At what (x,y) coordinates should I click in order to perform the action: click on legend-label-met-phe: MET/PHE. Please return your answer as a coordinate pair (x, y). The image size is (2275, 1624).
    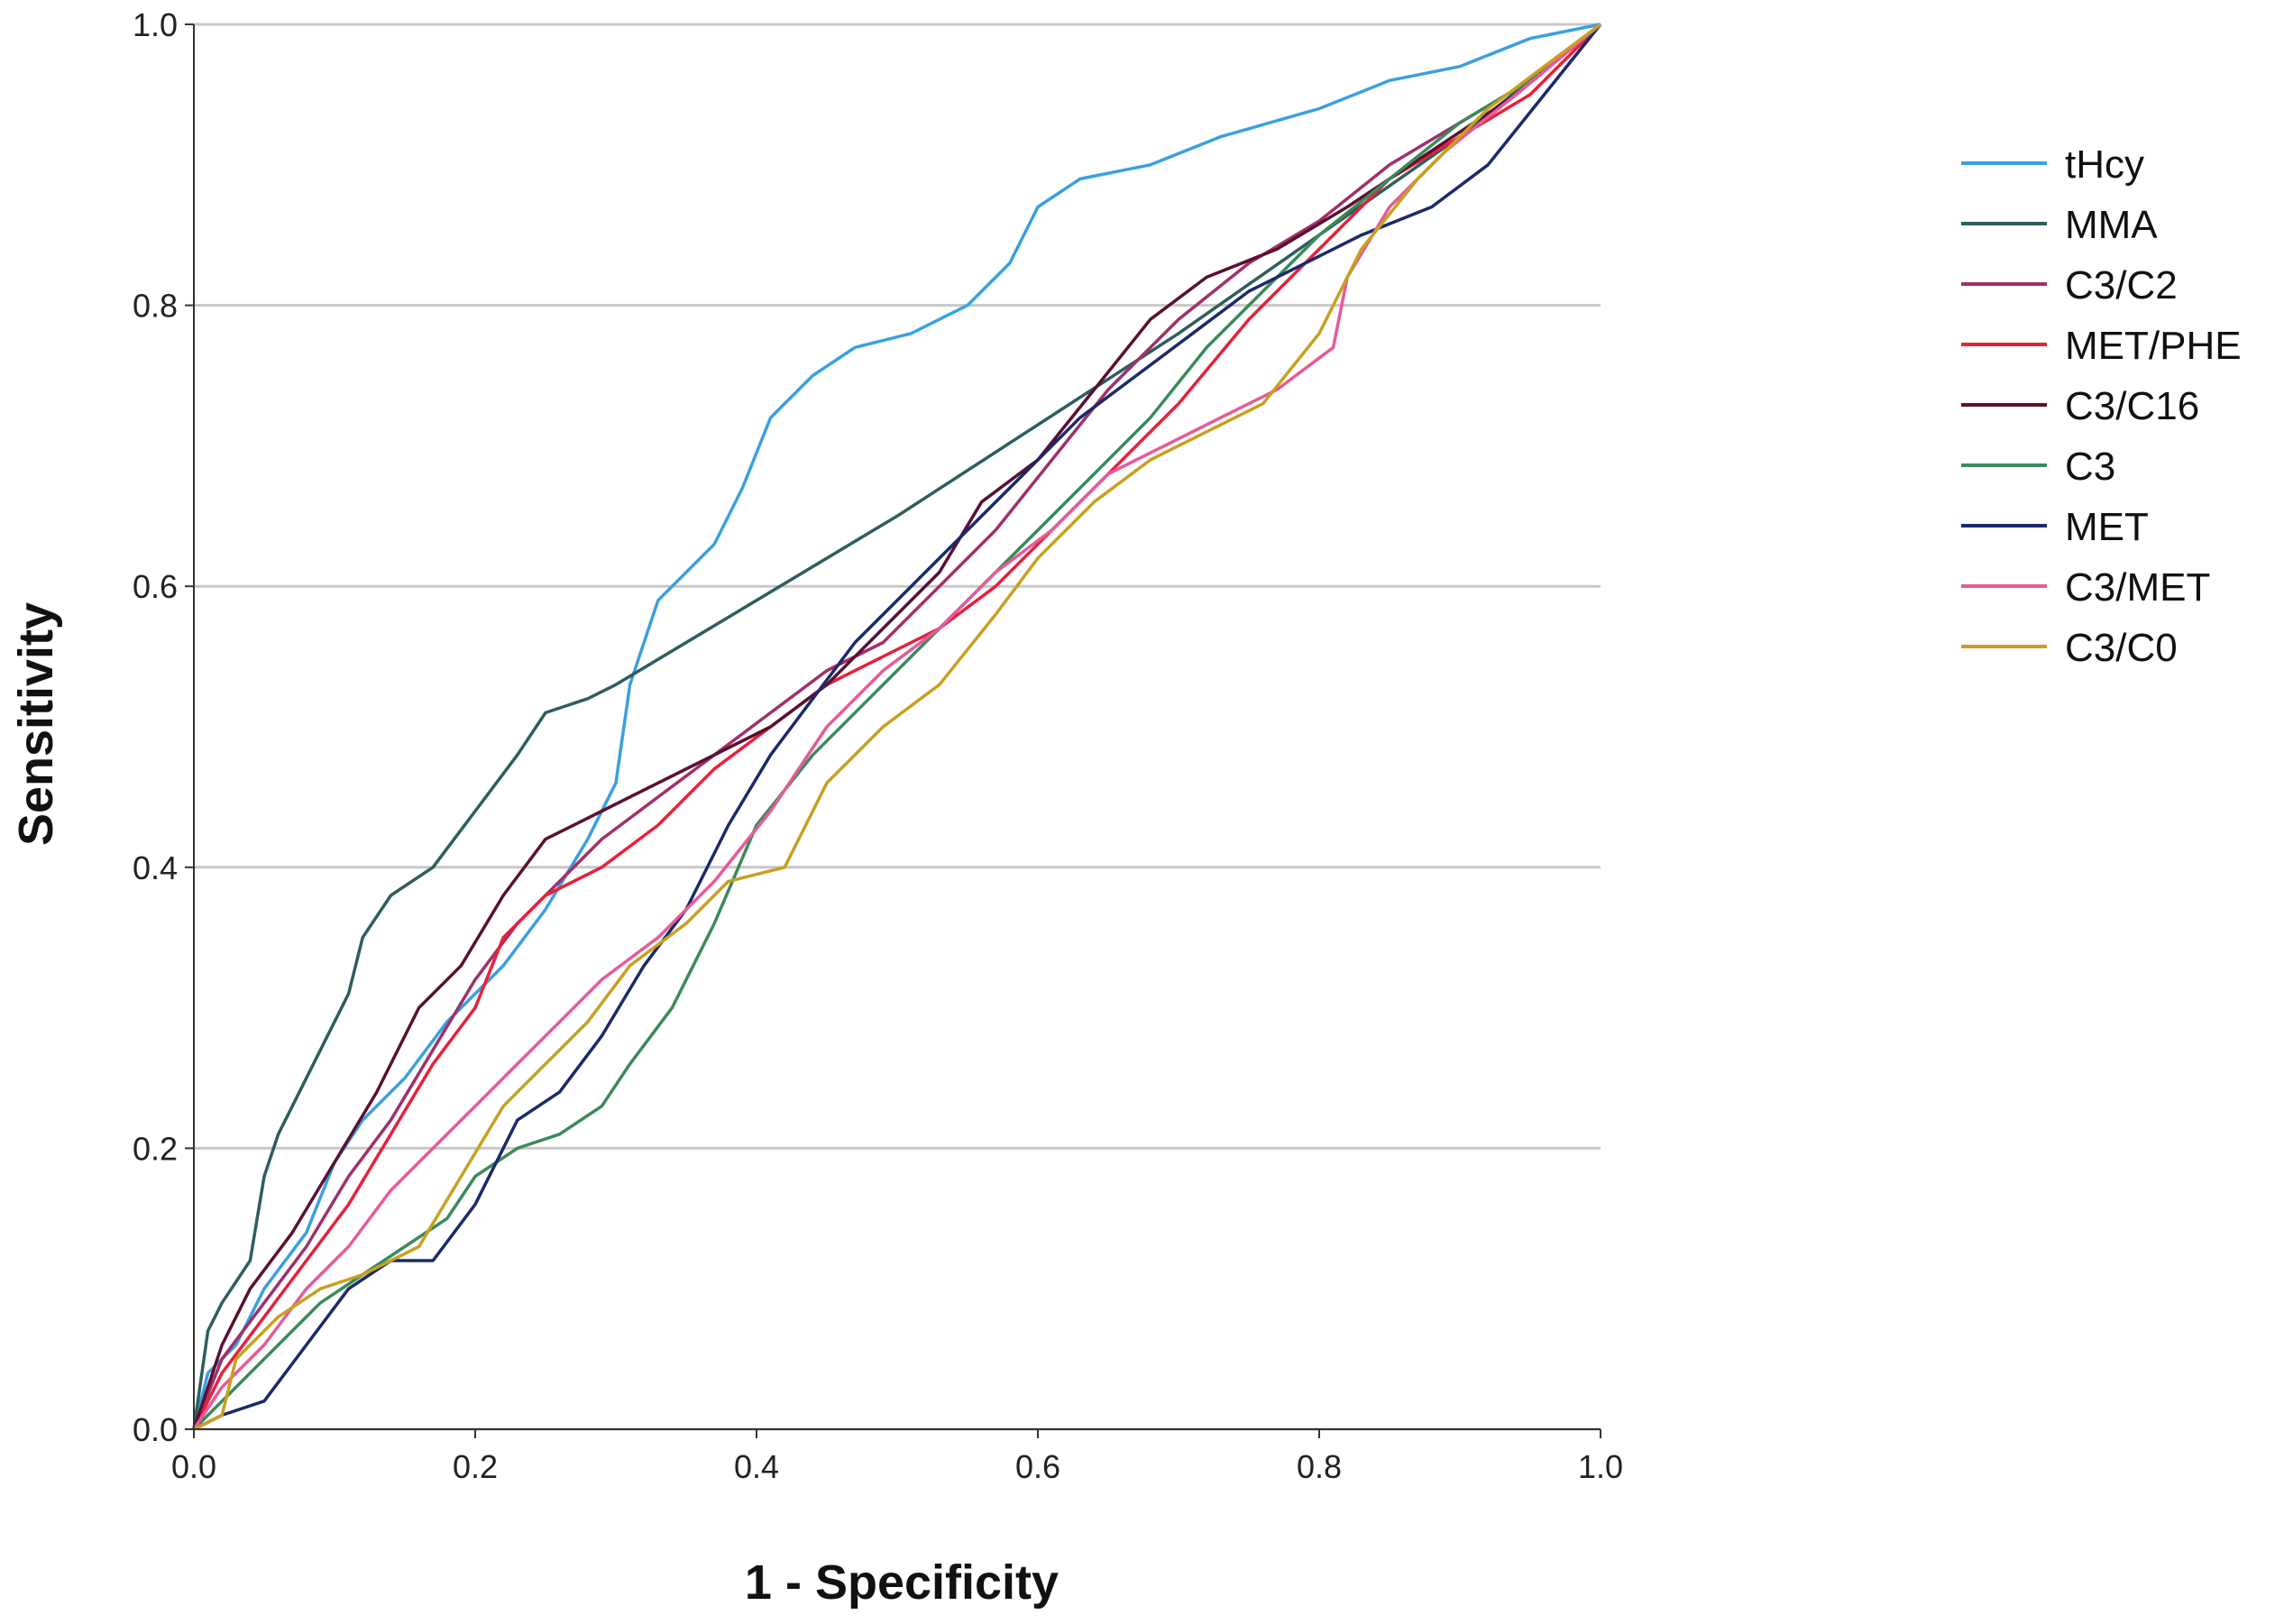
    Looking at the image, I should click on (2153, 346).